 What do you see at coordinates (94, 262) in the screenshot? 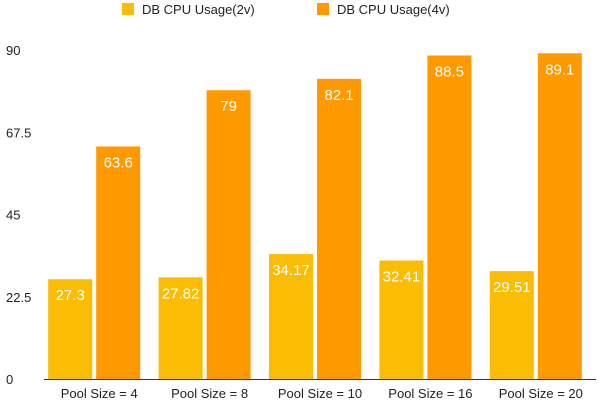
I see `bar-group: 27.3 63.6` at bounding box center [94, 262].